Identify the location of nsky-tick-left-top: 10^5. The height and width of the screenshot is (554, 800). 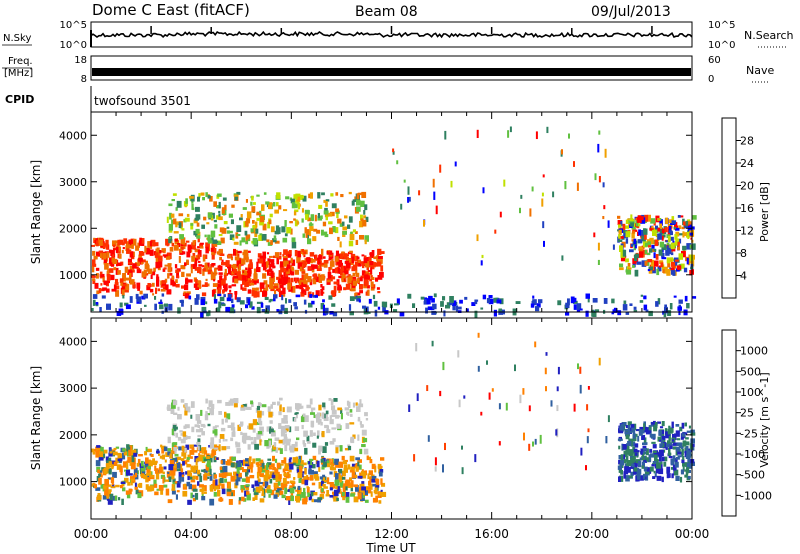
(73, 25).